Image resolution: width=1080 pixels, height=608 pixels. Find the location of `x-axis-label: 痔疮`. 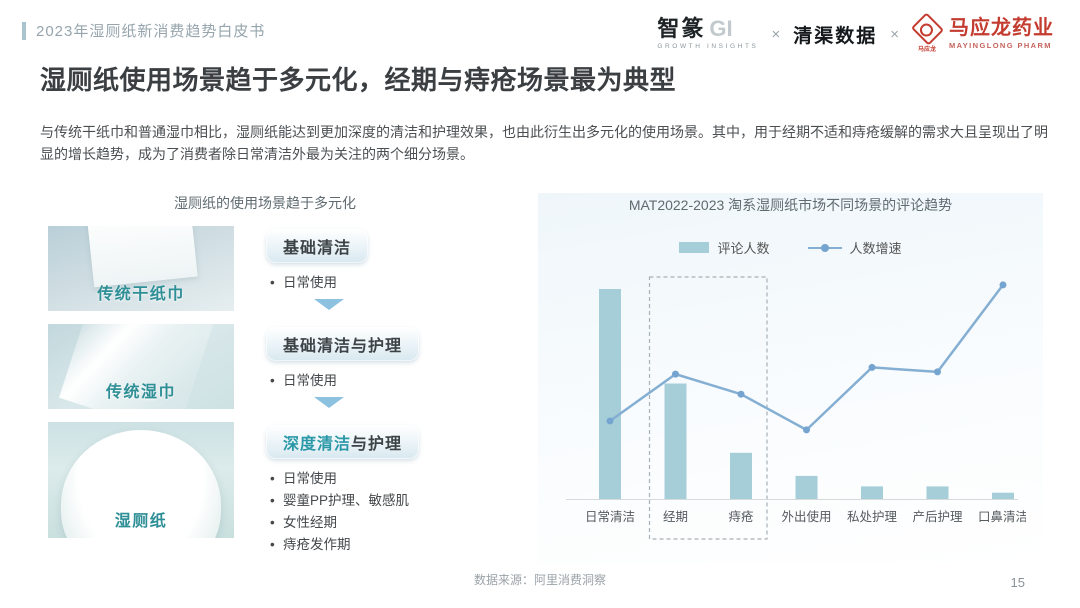

x-axis-label: 痔疮 is located at coordinates (740, 516).